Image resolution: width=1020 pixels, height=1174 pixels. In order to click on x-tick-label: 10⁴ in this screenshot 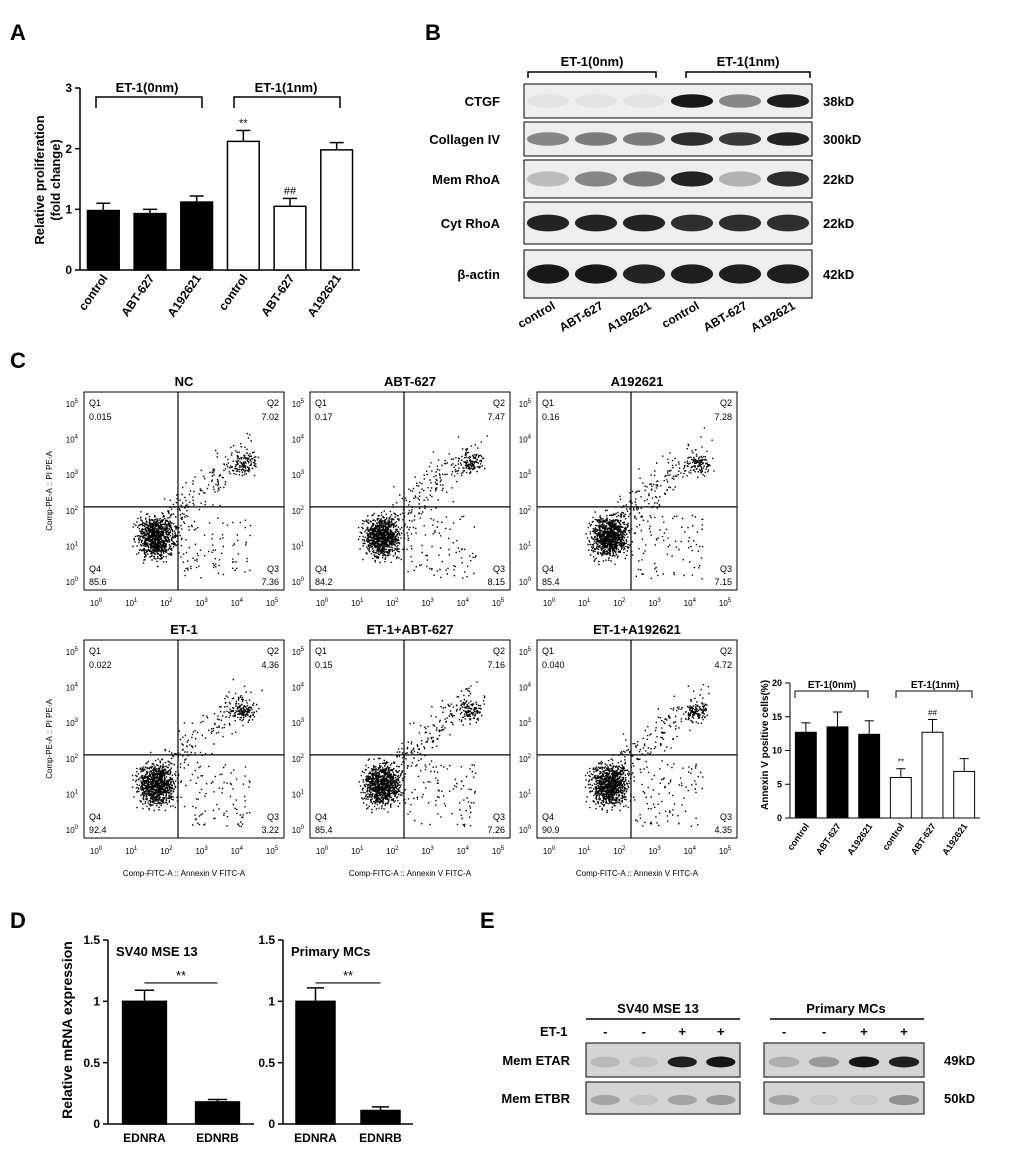, I will do `click(237, 603)`.